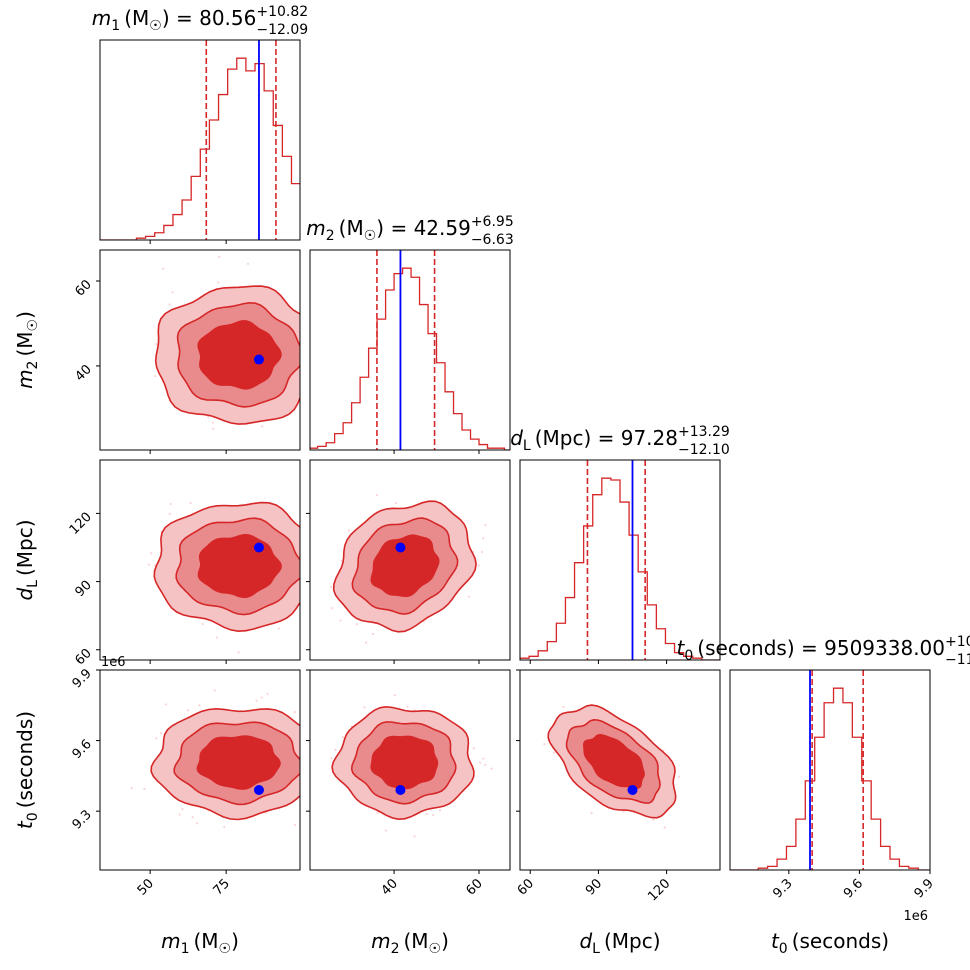 The image size is (970, 970). What do you see at coordinates (395, 949) in the screenshot?
I see `label-subscript: 2` at bounding box center [395, 949].